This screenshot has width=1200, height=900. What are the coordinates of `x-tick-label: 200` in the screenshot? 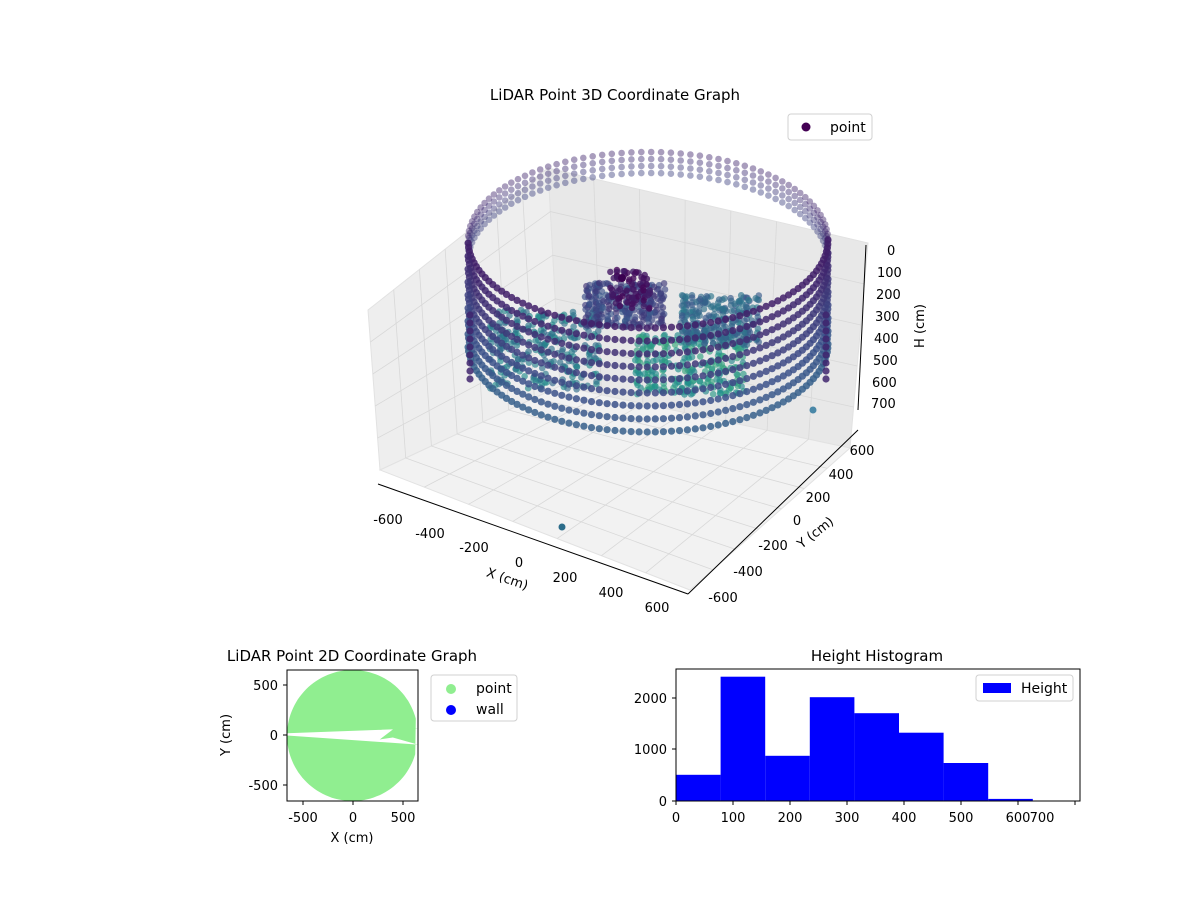 It's located at (790, 818).